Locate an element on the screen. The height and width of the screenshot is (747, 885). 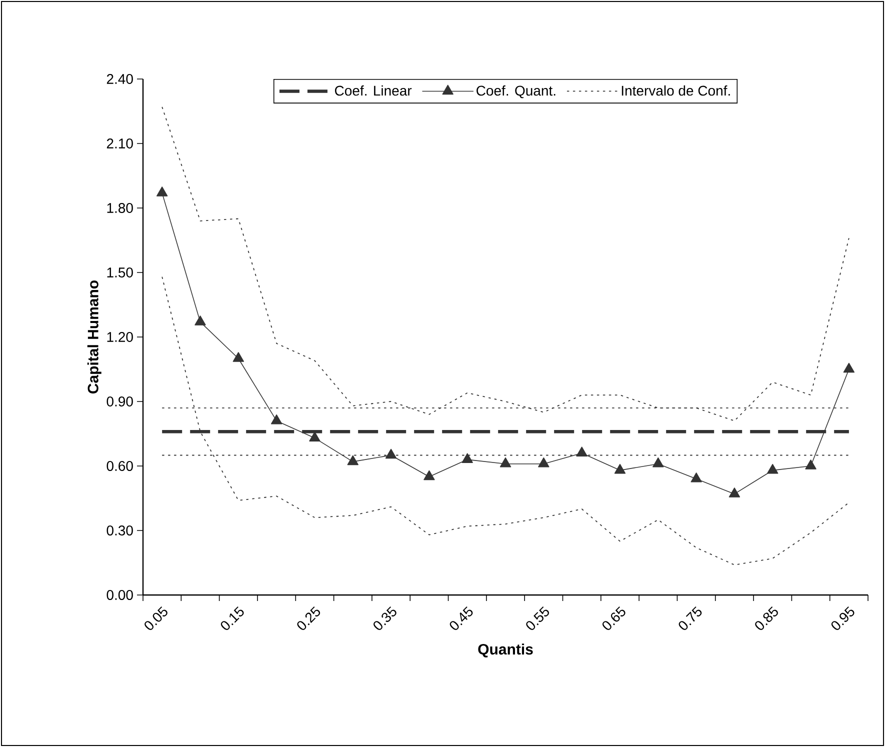
y-tick-label: 1.80 is located at coordinates (120, 208).